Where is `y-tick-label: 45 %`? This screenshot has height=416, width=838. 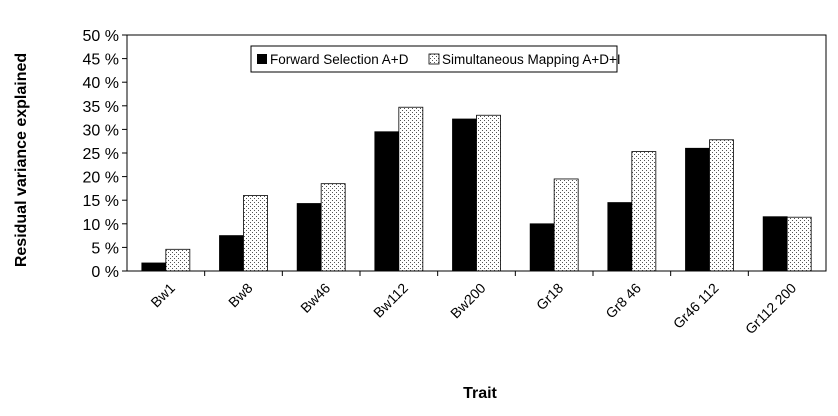
y-tick-label: 45 % is located at coordinates (101, 60).